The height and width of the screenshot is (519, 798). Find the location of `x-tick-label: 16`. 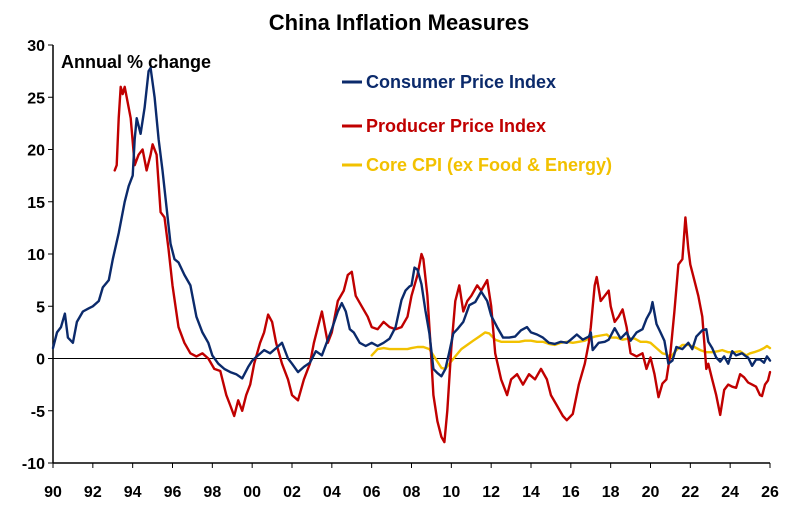

x-tick-label: 16 is located at coordinates (571, 492).